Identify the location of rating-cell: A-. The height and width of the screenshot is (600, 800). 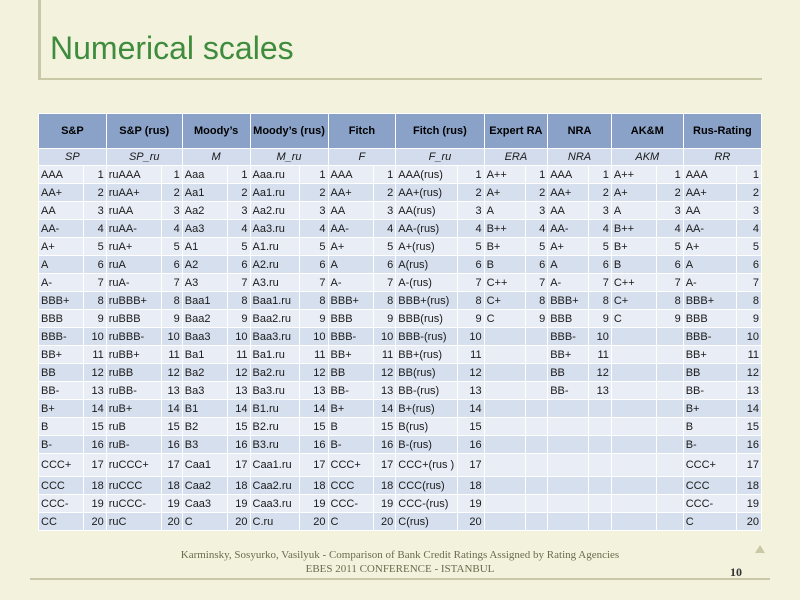
(350, 282).